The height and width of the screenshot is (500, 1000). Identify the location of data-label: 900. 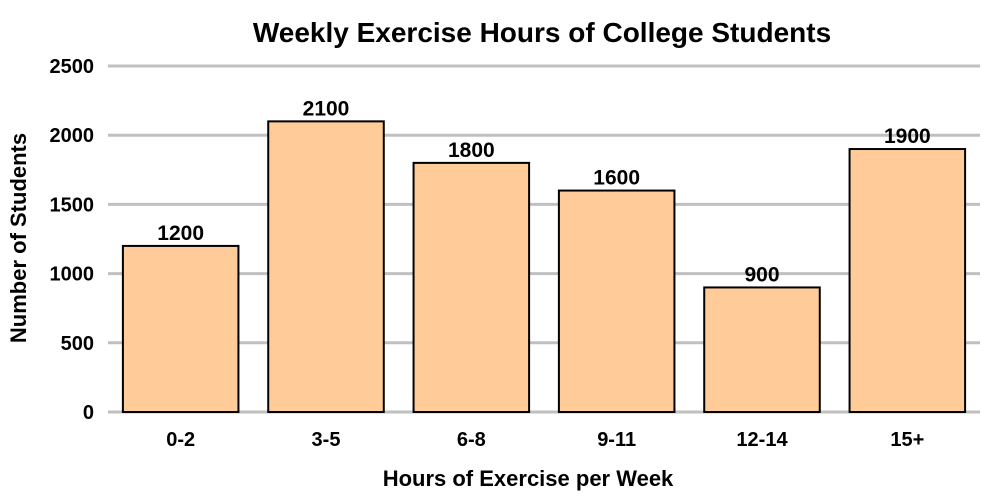
(761, 274).